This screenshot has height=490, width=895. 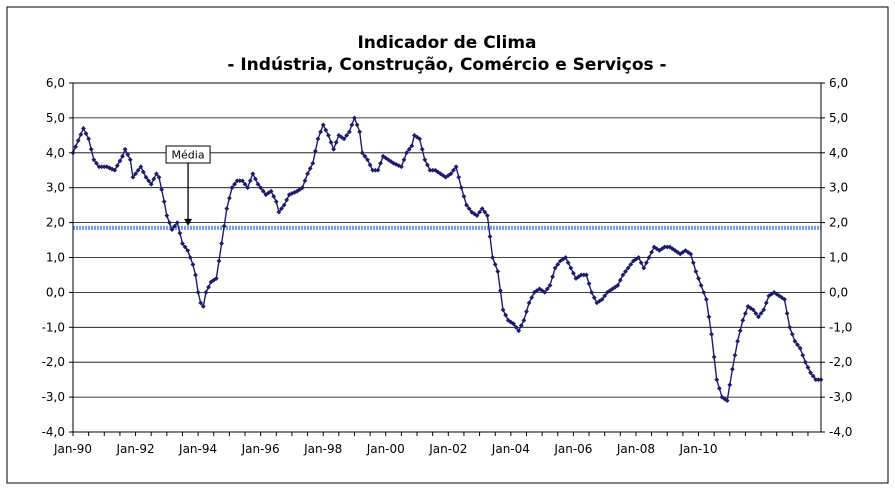 What do you see at coordinates (840, 397) in the screenshot?
I see `y-tick-label-right: -3,0` at bounding box center [840, 397].